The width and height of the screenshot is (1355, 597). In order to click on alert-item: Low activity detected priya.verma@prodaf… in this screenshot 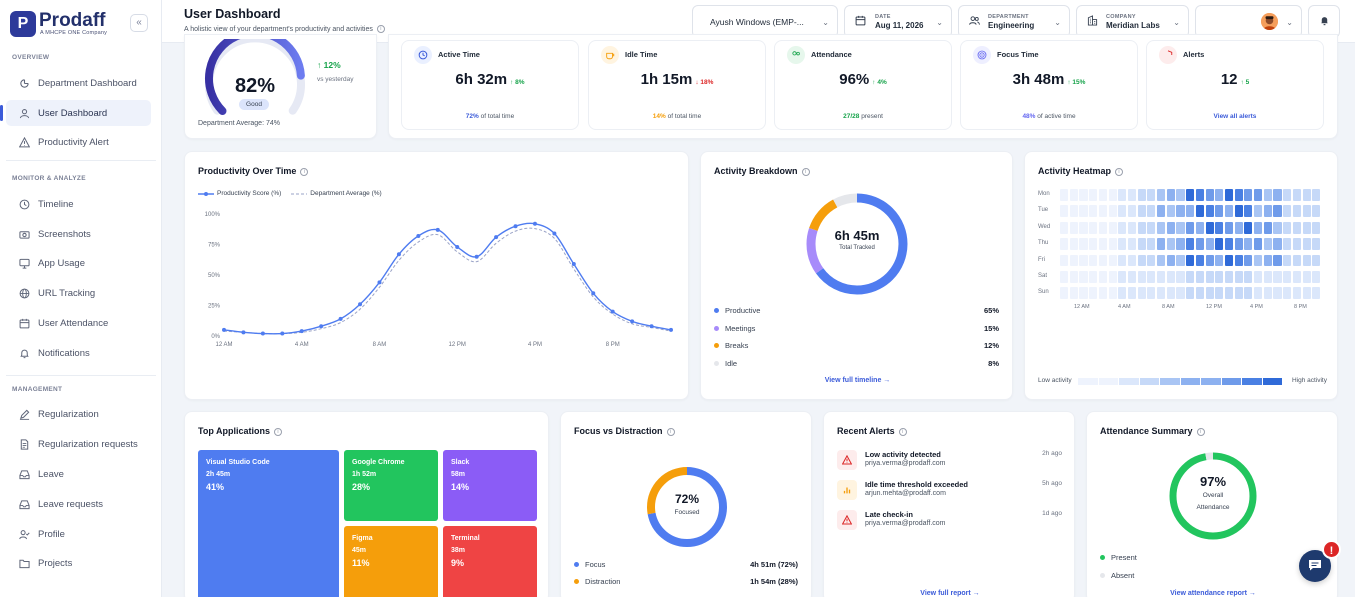, I will do `click(949, 464)`.